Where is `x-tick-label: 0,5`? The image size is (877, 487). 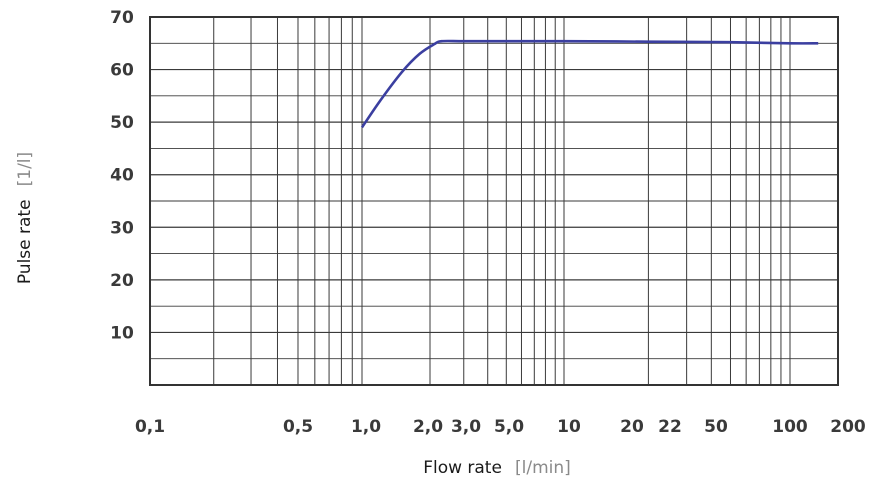
x-tick-label: 0,5 is located at coordinates (298, 427).